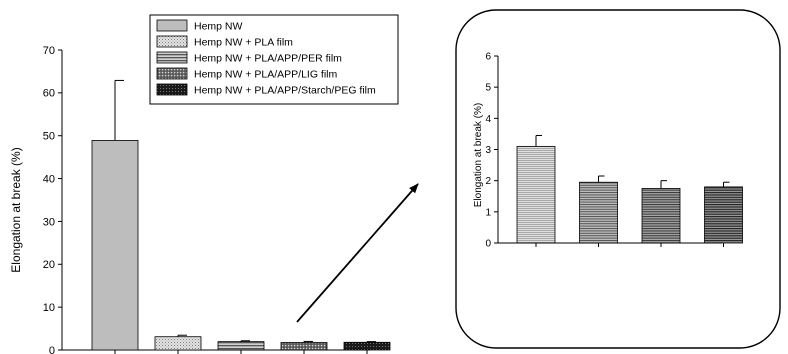  What do you see at coordinates (478, 155) in the screenshot?
I see `inset-y-axis-label: Elongation at break (%)` at bounding box center [478, 155].